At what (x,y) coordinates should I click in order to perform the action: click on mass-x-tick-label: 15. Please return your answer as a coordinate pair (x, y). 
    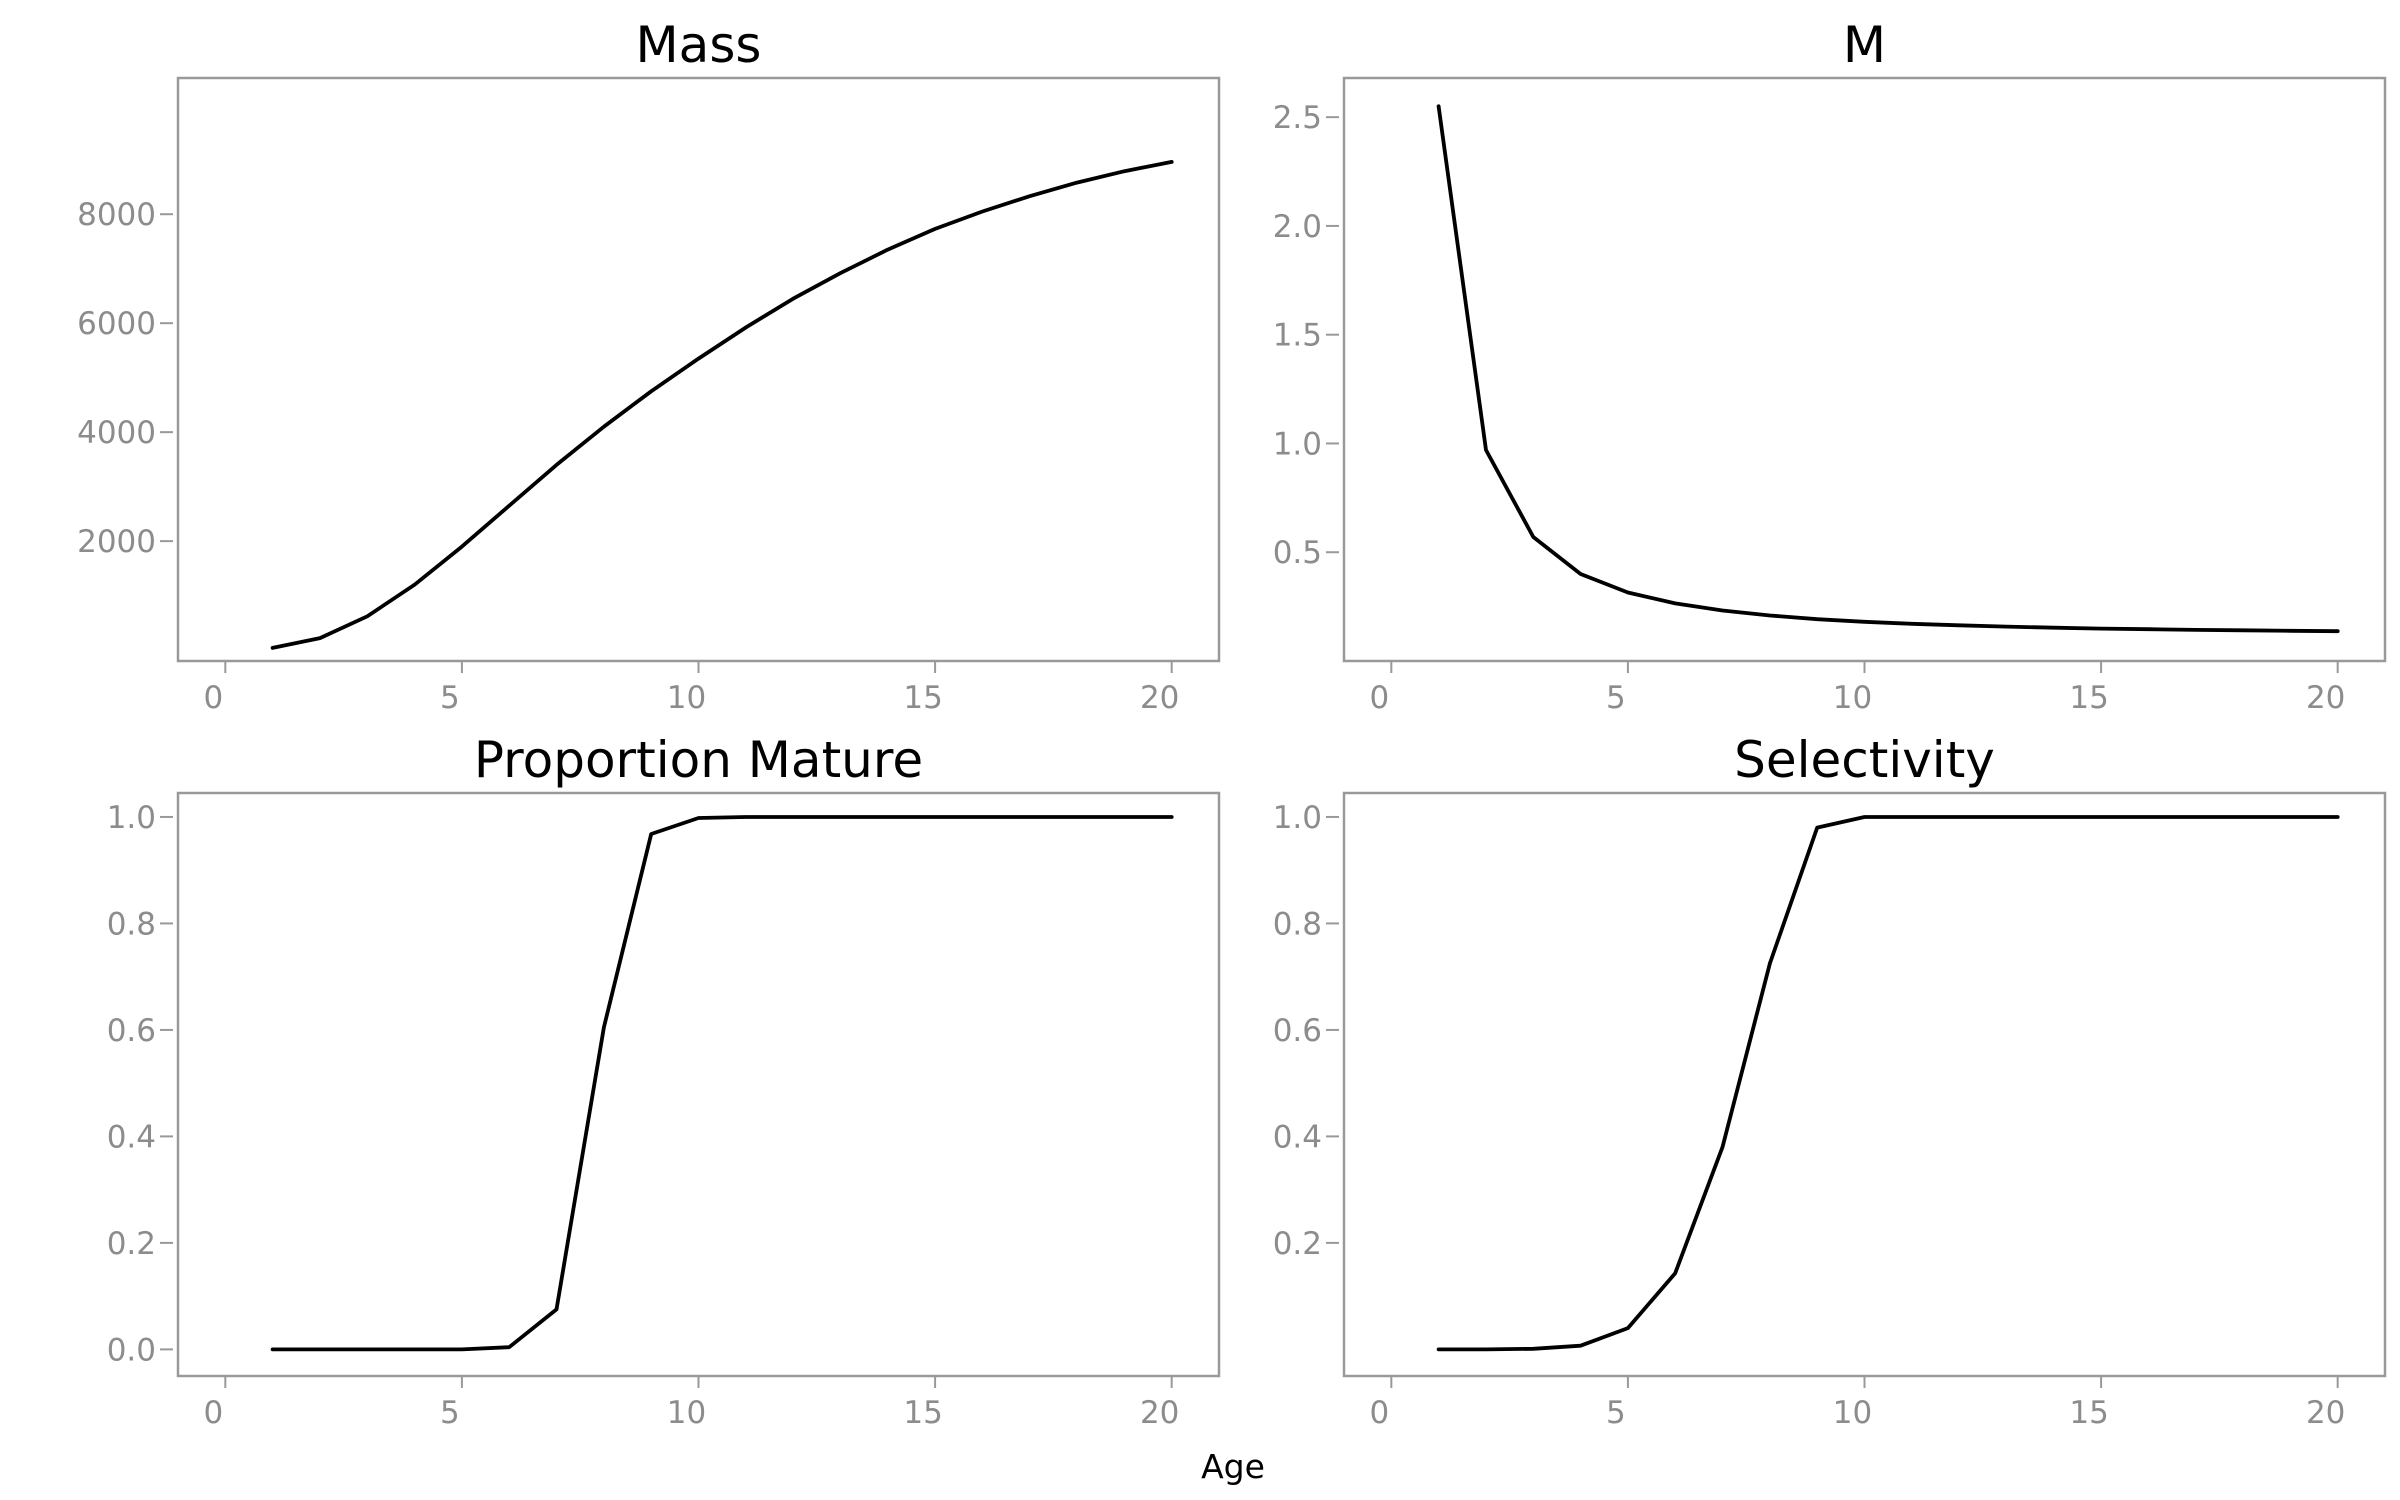
    Looking at the image, I should click on (922, 698).